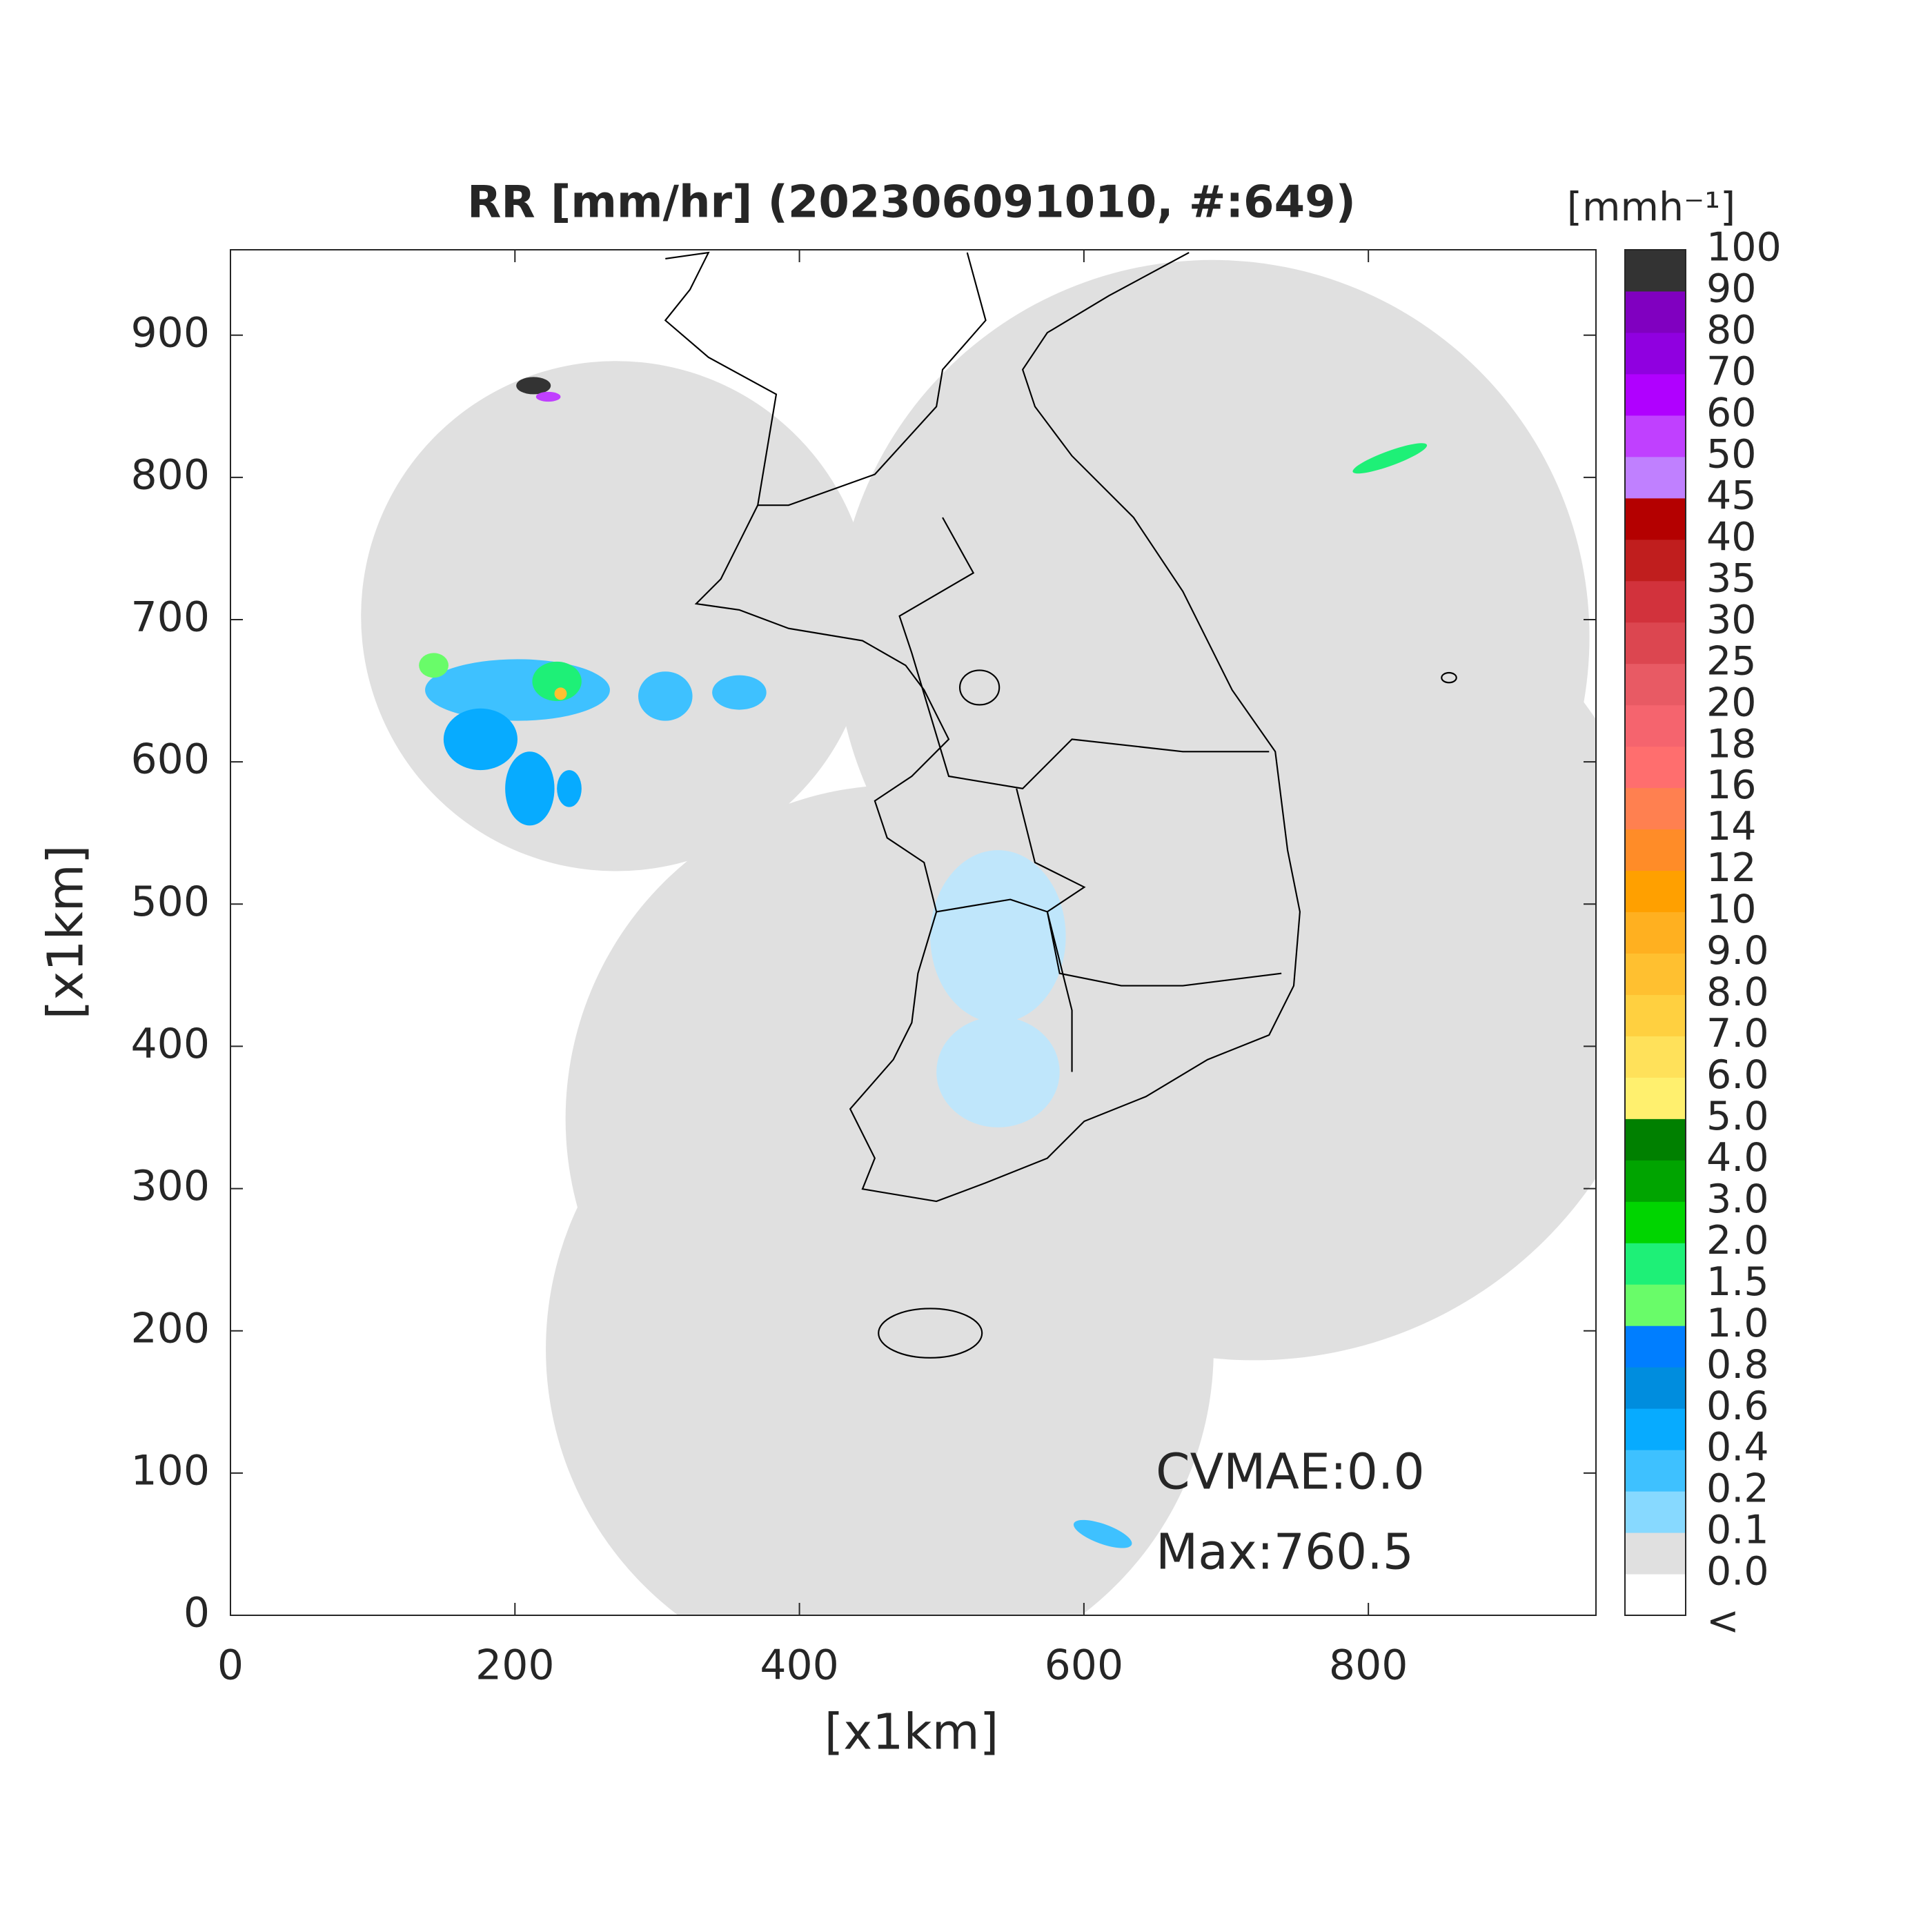 This screenshot has height=1932, width=1932. What do you see at coordinates (1731, 702) in the screenshot?
I see `colorbar-label: 20` at bounding box center [1731, 702].